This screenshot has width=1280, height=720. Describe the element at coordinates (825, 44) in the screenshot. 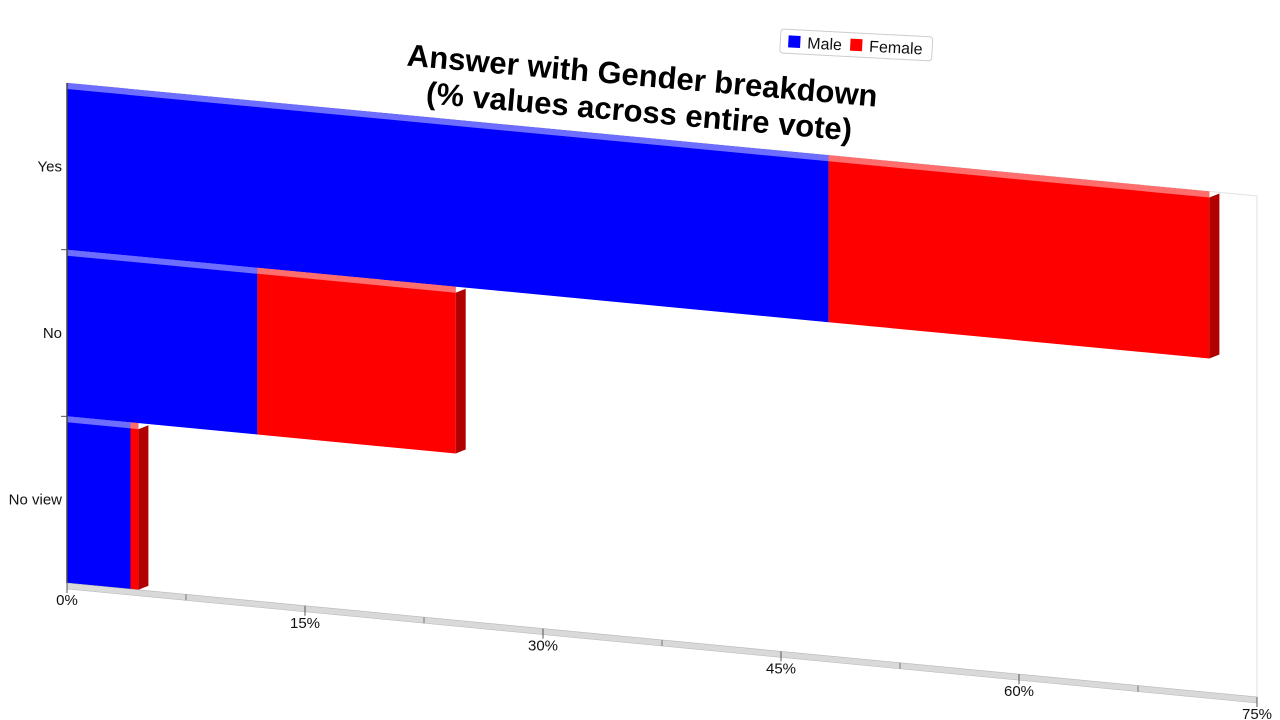

I see `legend-label-male: Male` at that location.